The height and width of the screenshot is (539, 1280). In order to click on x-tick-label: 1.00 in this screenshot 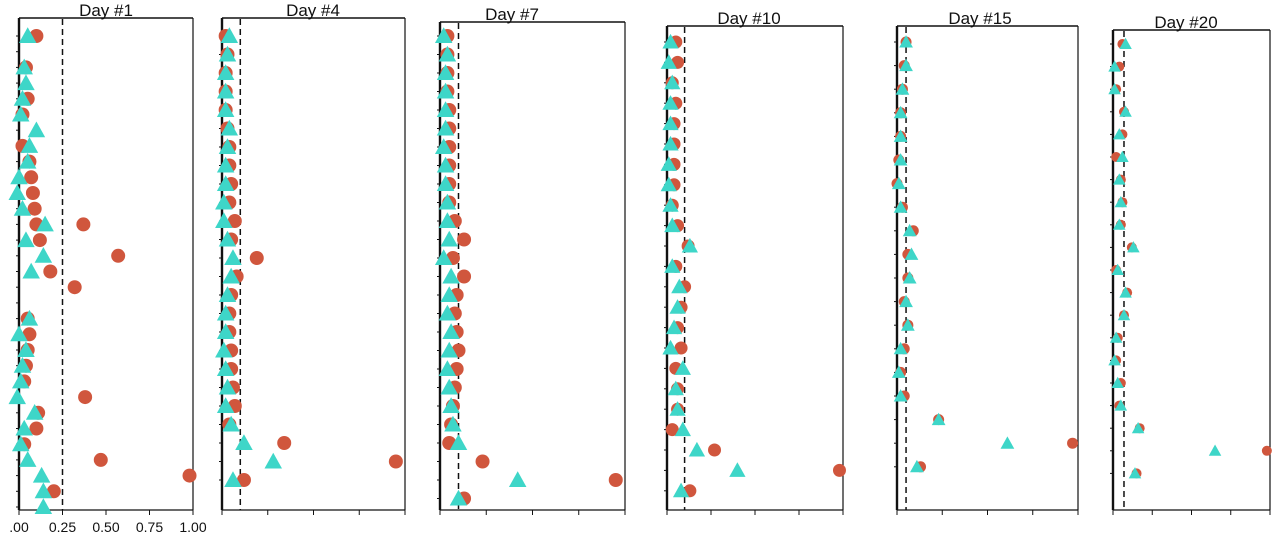, I will do `click(192, 527)`.